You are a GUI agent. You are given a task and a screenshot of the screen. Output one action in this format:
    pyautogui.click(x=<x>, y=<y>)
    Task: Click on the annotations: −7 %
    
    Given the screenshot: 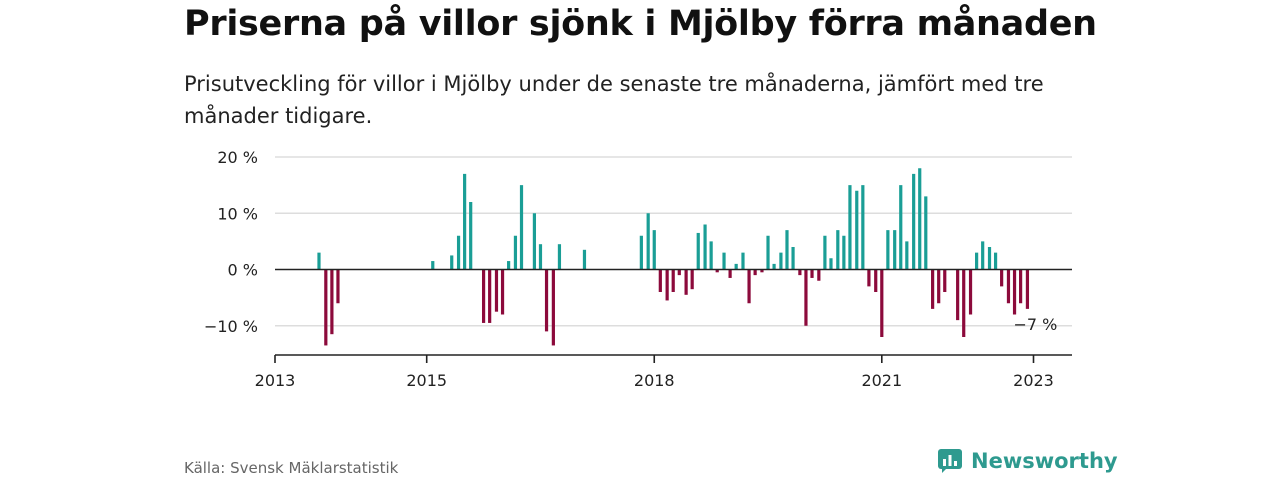 What is the action you would take?
    pyautogui.click(x=1036, y=324)
    